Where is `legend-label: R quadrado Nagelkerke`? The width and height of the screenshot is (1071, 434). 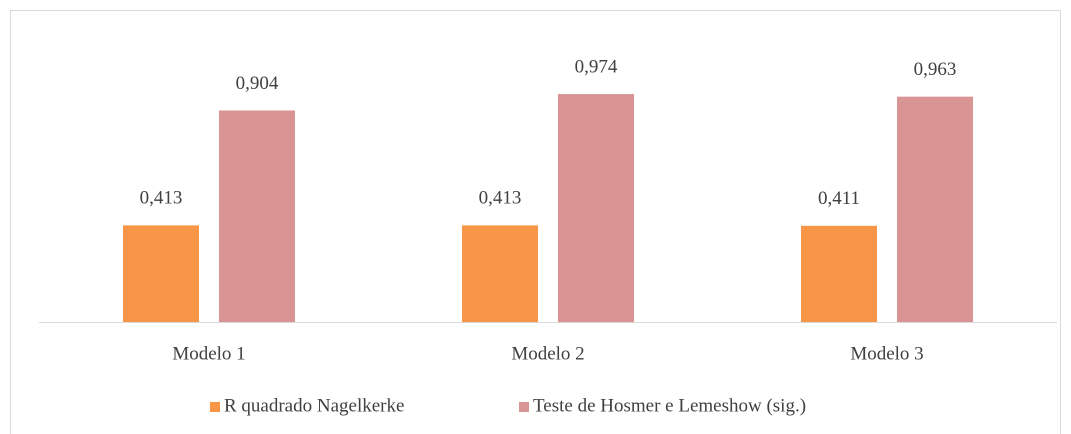 legend-label: R quadrado Nagelkerke is located at coordinates (314, 405).